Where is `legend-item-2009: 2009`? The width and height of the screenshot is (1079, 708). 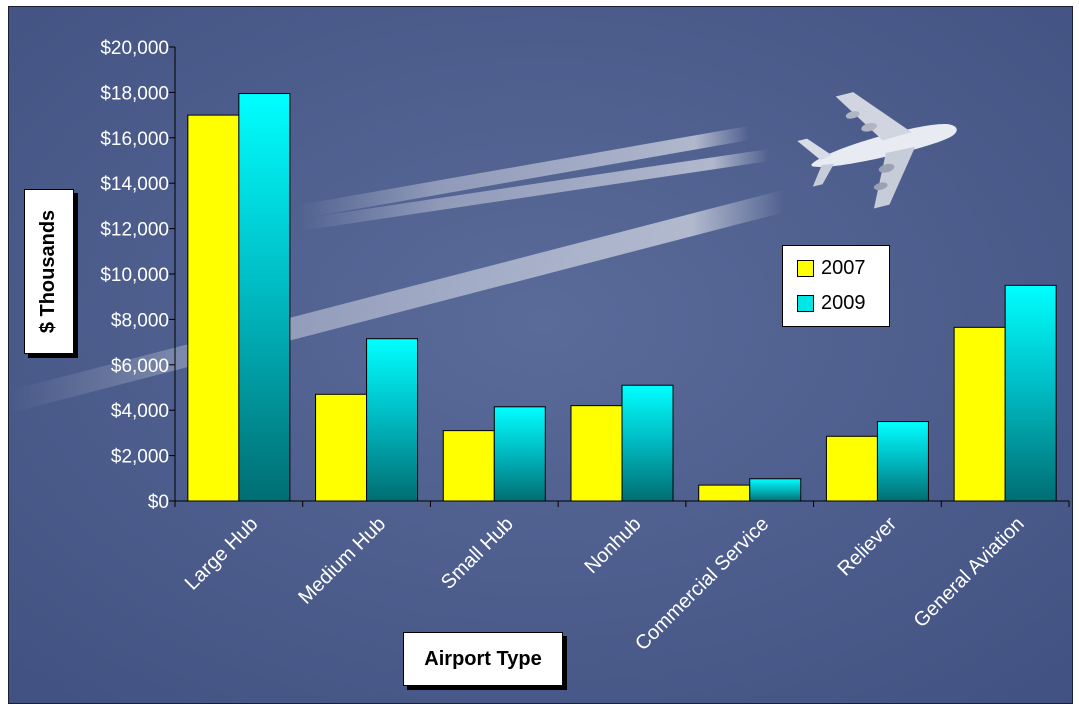
legend-item-2009: 2009 is located at coordinates (831, 303).